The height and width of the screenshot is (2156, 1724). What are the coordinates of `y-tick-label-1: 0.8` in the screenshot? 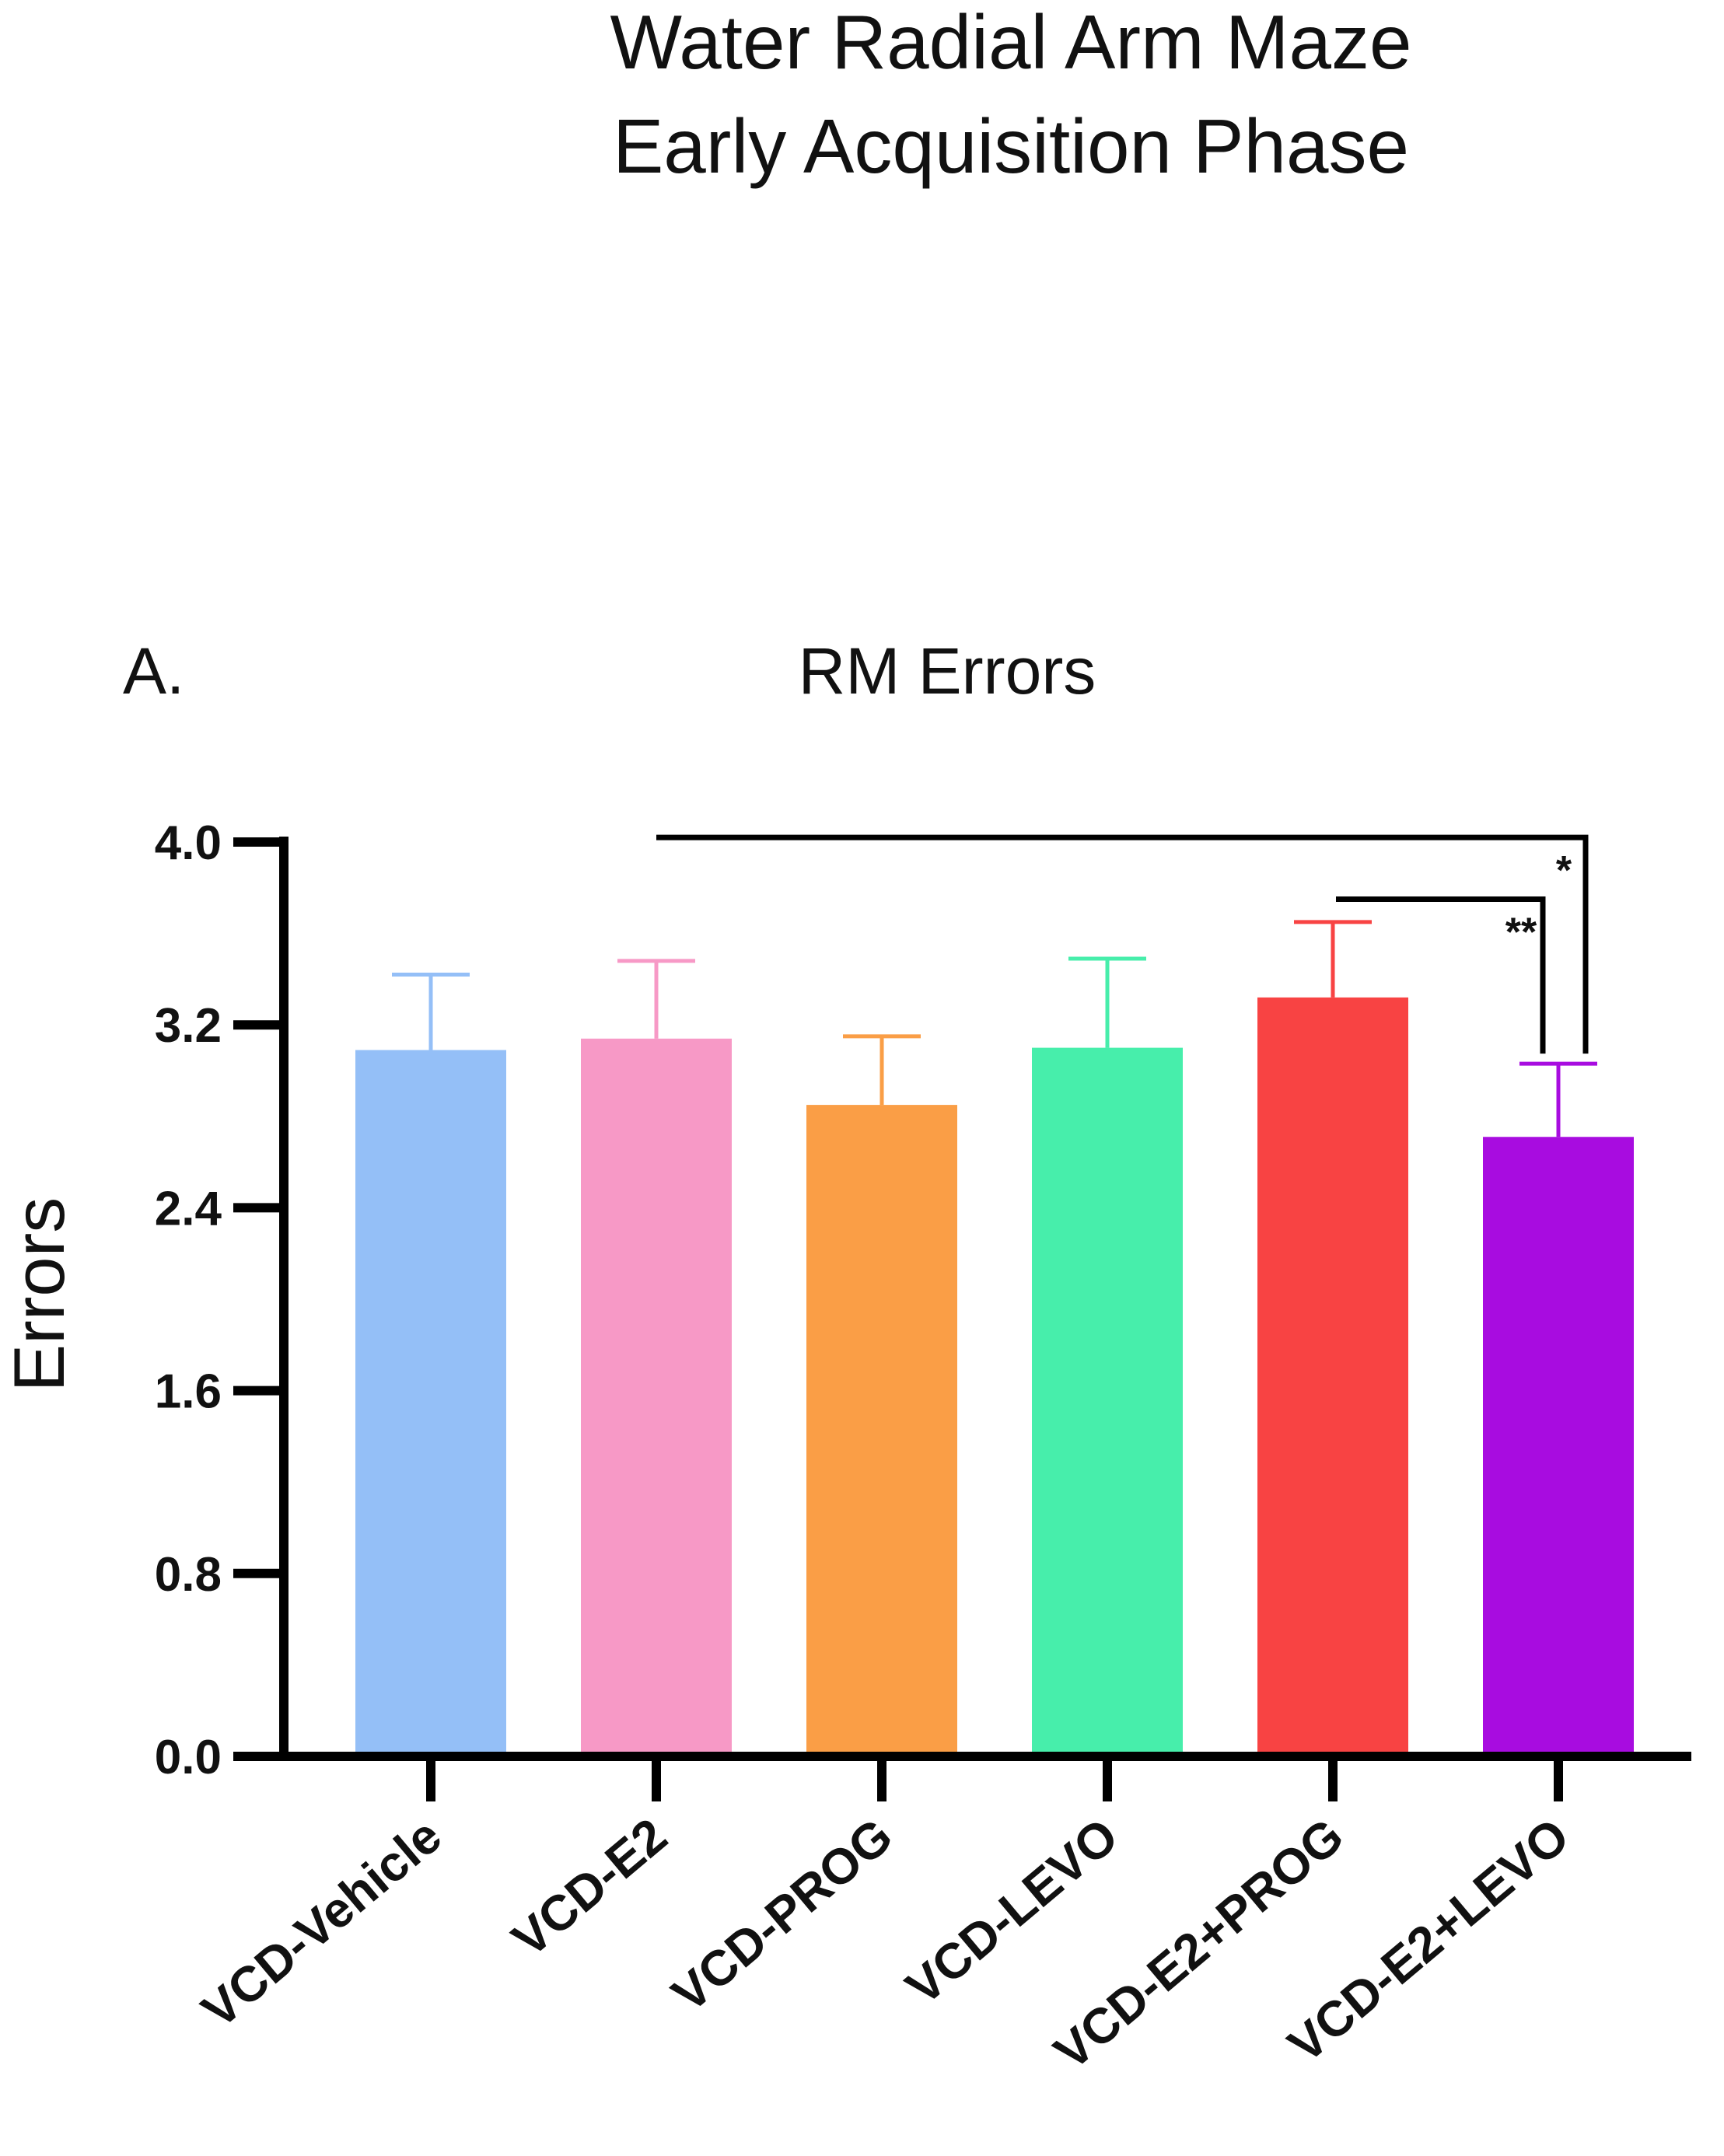 It's located at (188, 1575).